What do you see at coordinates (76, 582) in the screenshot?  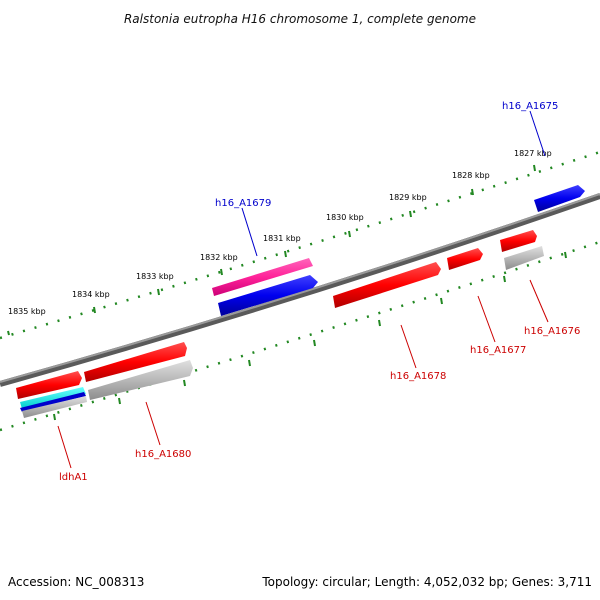 I see `accession-text: Accession: NC_008313` at bounding box center [76, 582].